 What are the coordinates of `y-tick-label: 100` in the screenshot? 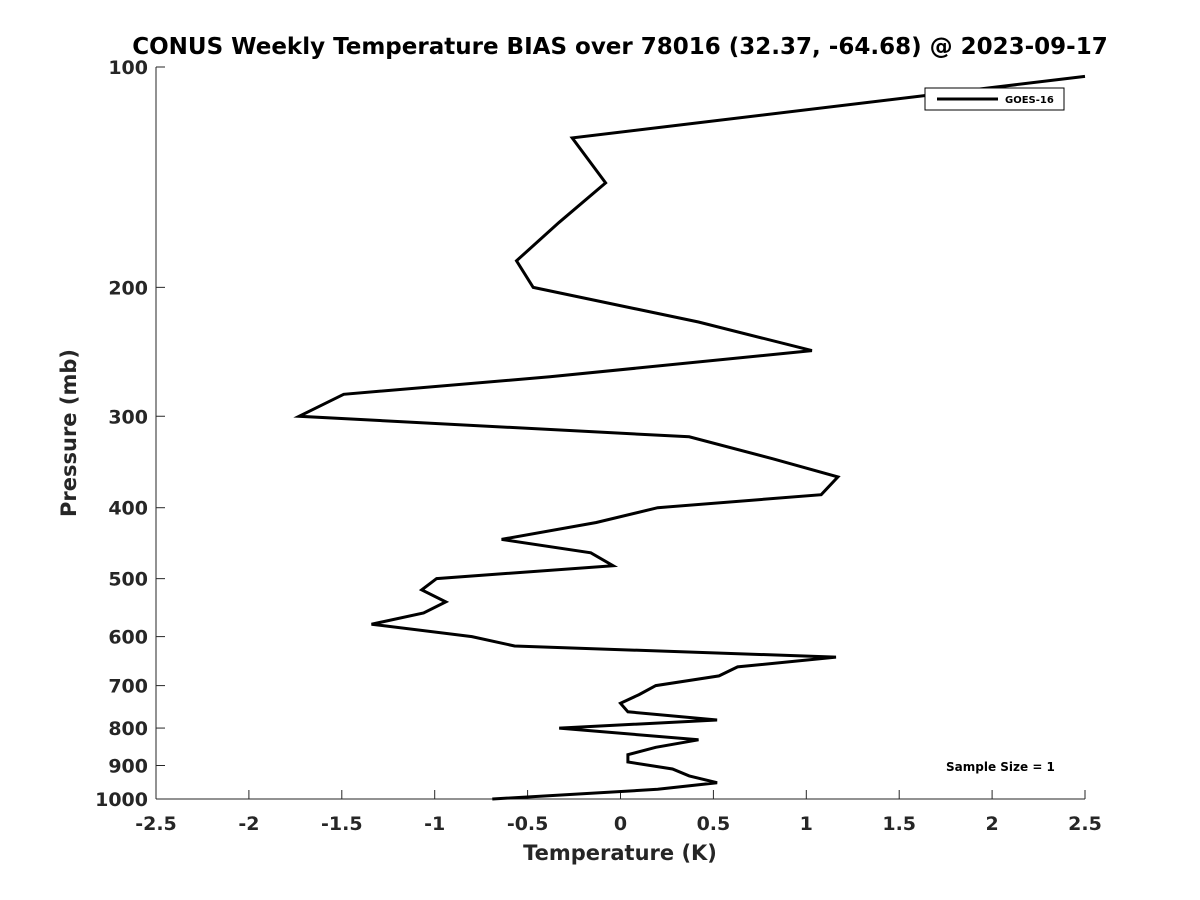 It's located at (128, 68).